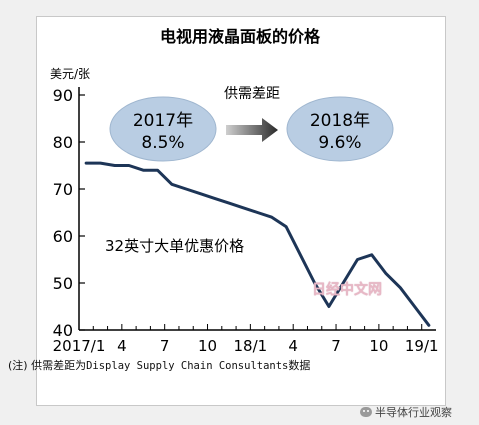 This screenshot has width=479, height=425. What do you see at coordinates (252, 130) in the screenshot?
I see `arrow-right-icon` at bounding box center [252, 130].